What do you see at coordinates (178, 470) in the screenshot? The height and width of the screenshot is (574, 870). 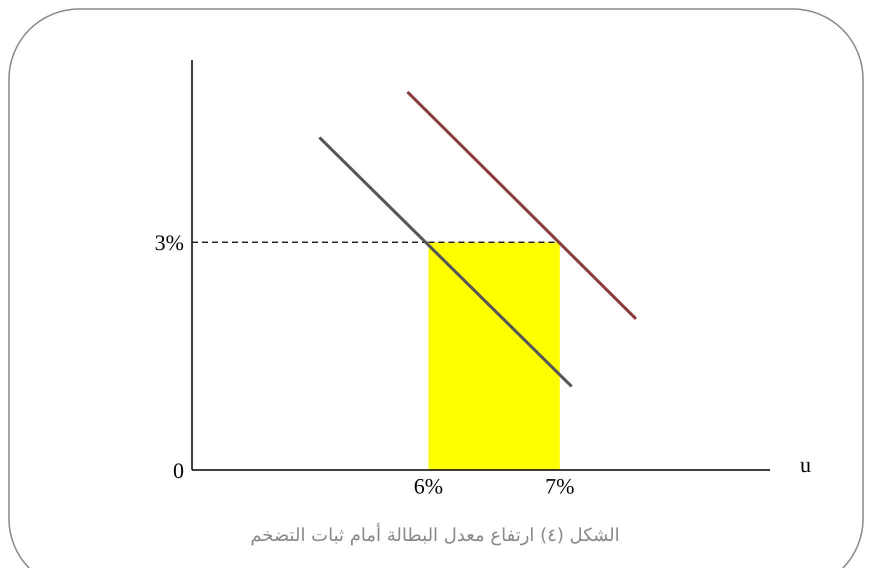 I see `y-tick-label: 0` at bounding box center [178, 470].